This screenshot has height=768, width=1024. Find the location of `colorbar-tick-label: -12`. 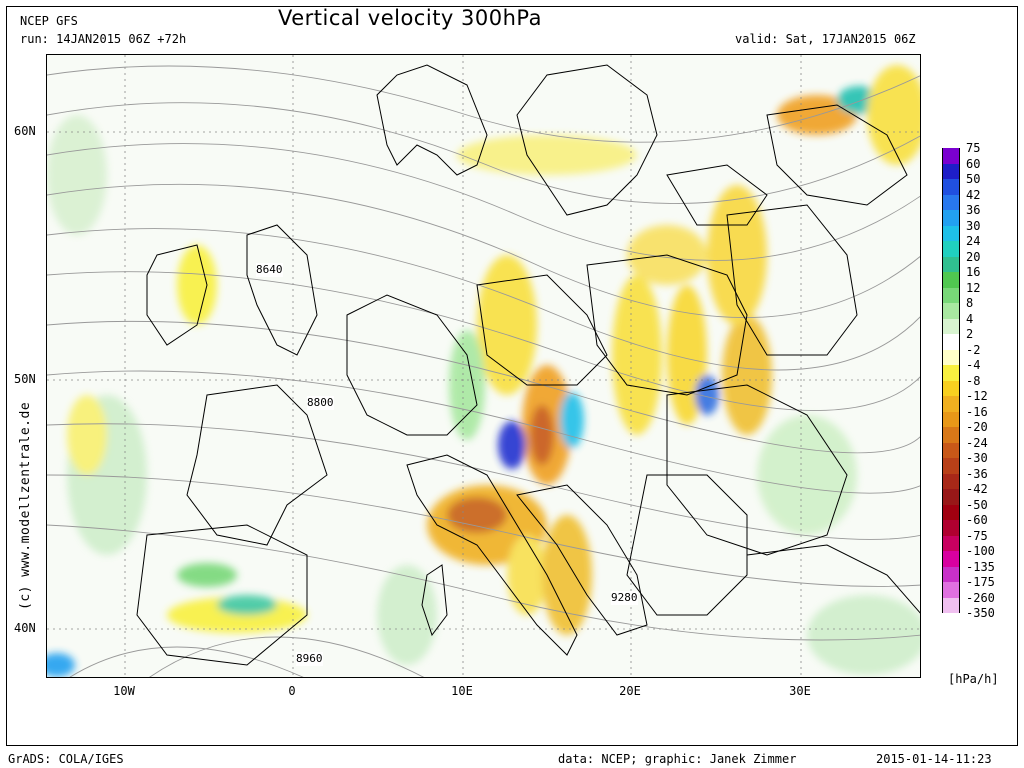

colorbar-tick-label: -12 is located at coordinates (977, 396).